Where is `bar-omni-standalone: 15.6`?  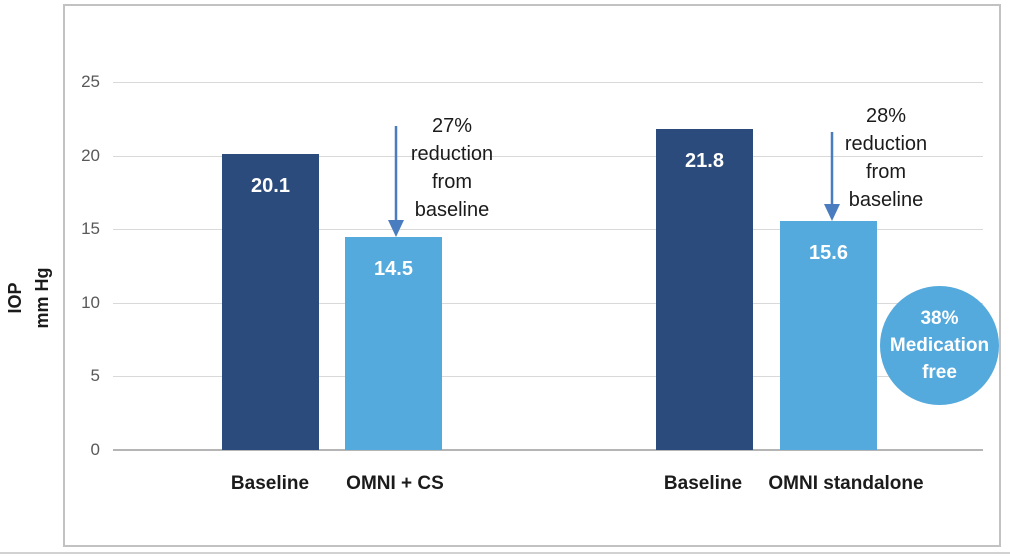
bar-omni-standalone: 15.6 is located at coordinates (828, 335).